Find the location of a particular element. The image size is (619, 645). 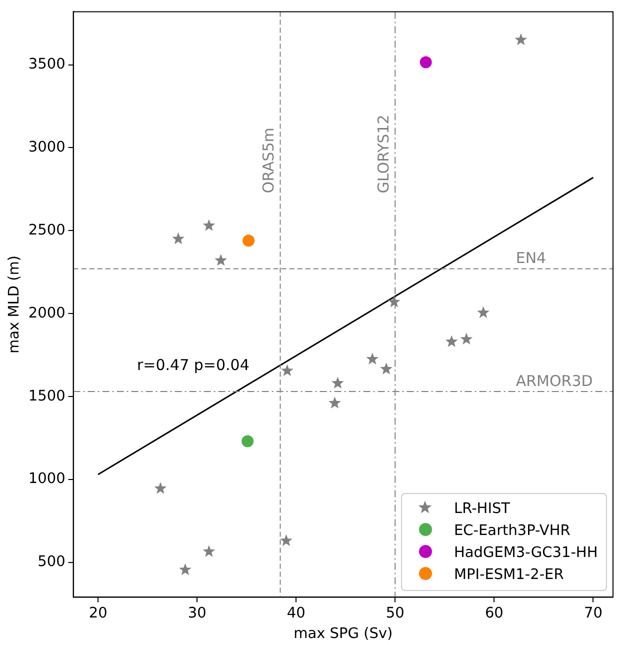

y-tick-label: 2500 is located at coordinates (47, 230).